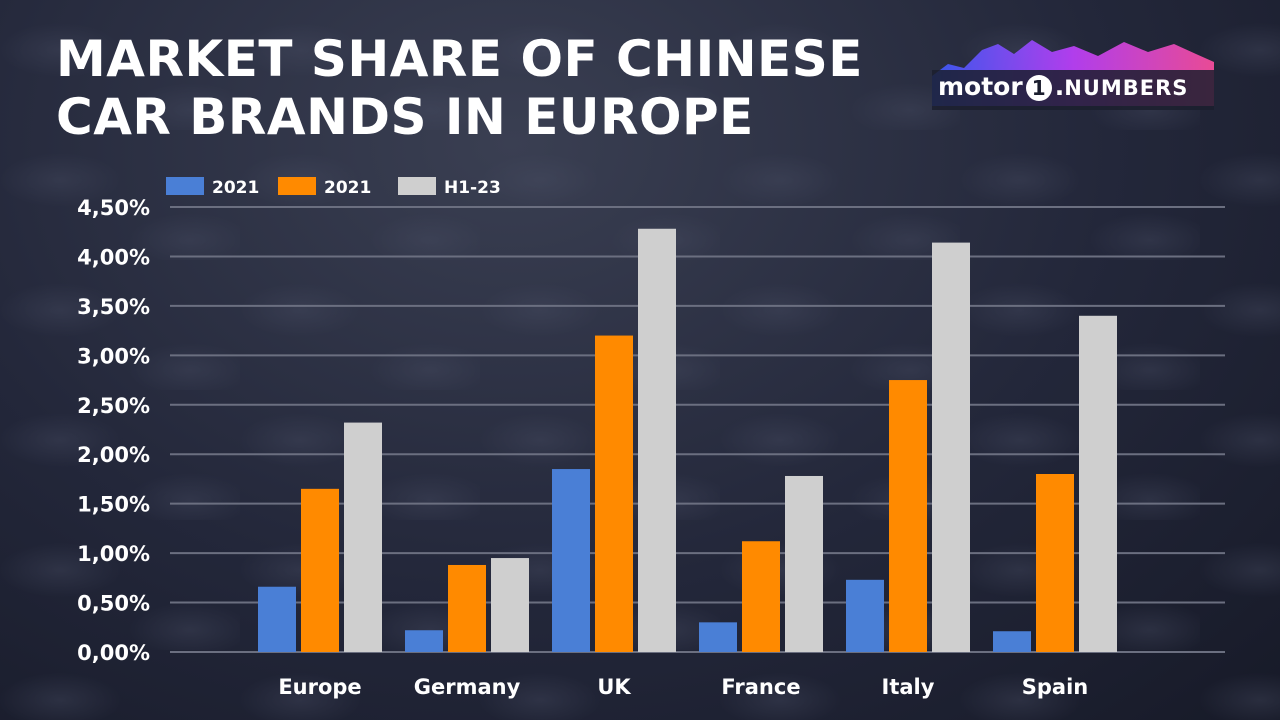 Image resolution: width=1280 pixels, height=720 pixels. I want to click on title-line-1: MARKET SHARE OF CHINESE, so click(459, 59).